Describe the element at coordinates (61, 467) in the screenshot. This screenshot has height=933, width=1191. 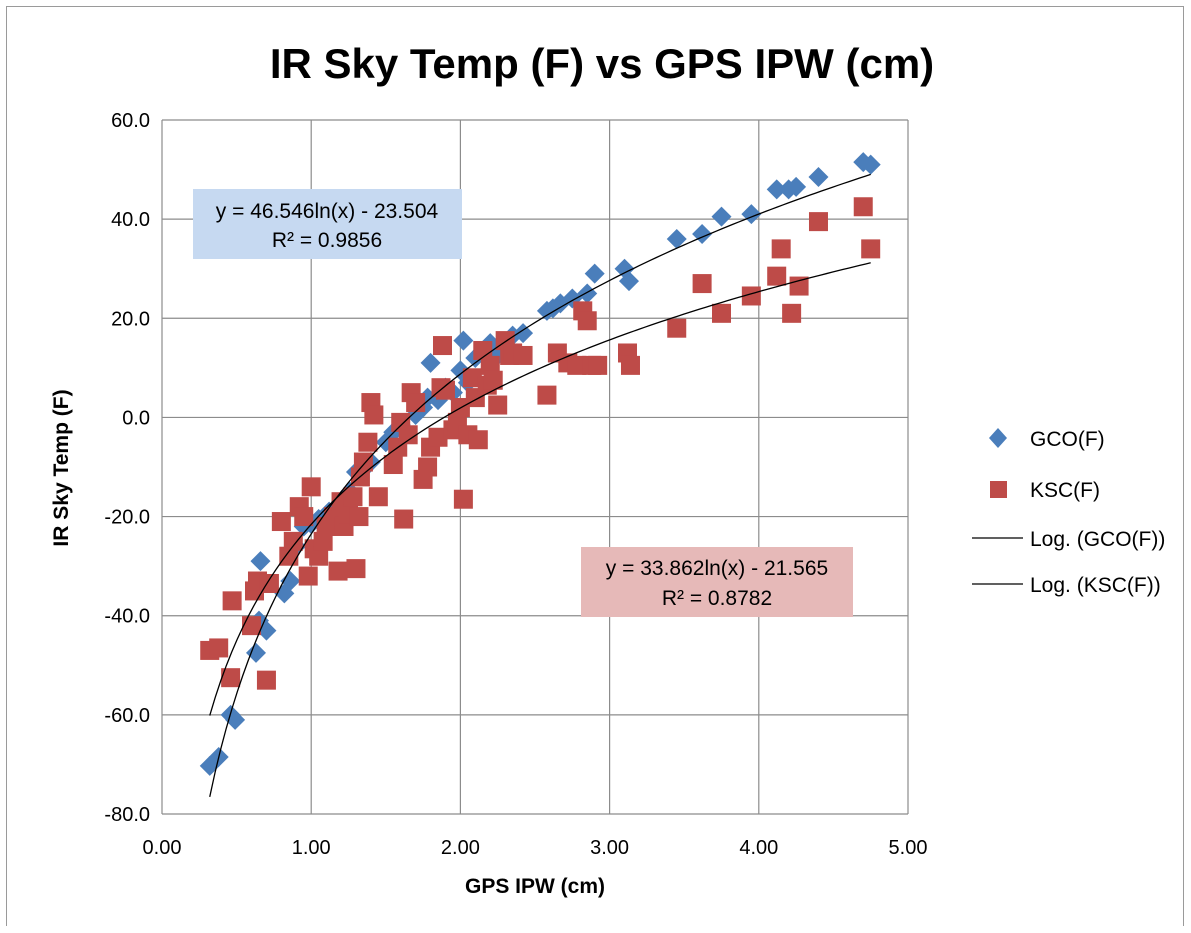
I see `y-axis-title: IR Sky Temp (F)` at that location.